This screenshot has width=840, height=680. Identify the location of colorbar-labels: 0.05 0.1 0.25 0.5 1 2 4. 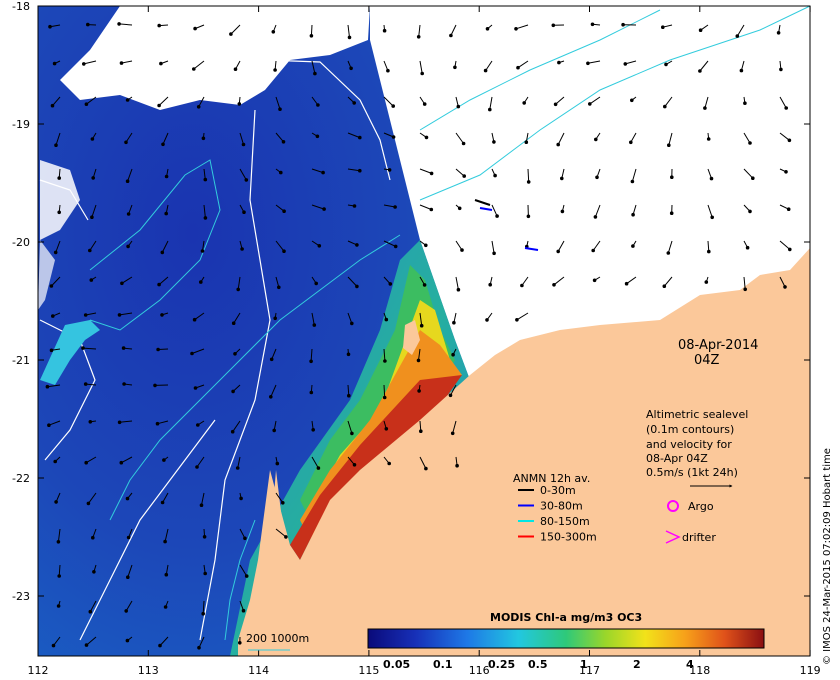
(538, 664).